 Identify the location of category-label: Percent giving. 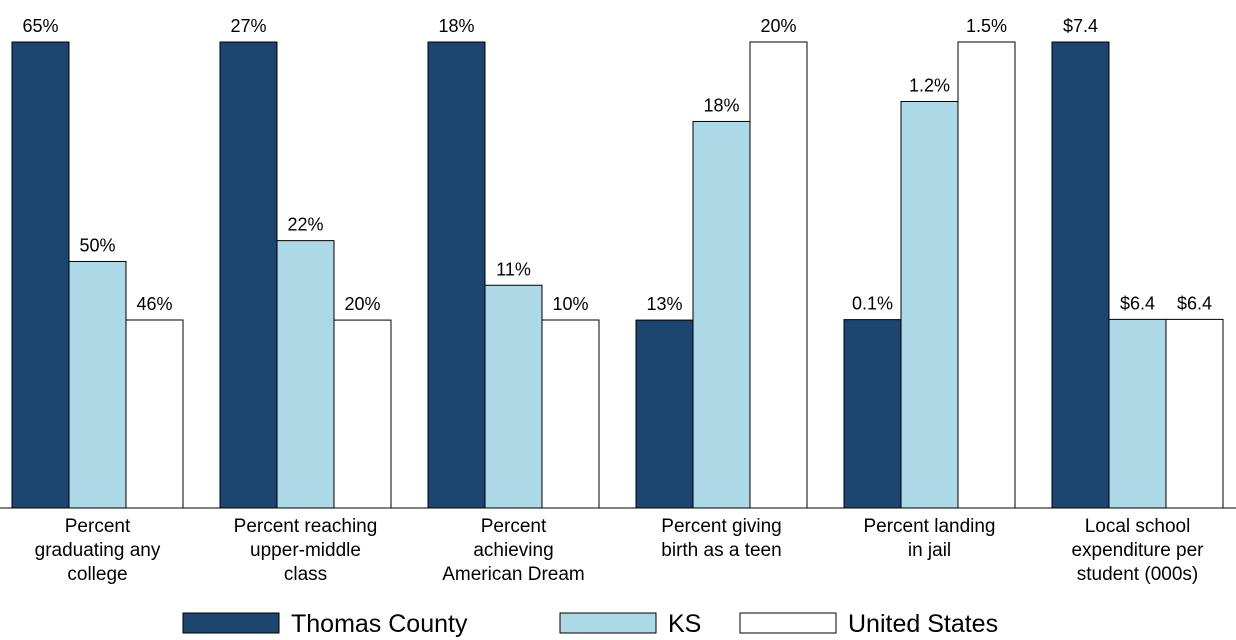
(721, 526).